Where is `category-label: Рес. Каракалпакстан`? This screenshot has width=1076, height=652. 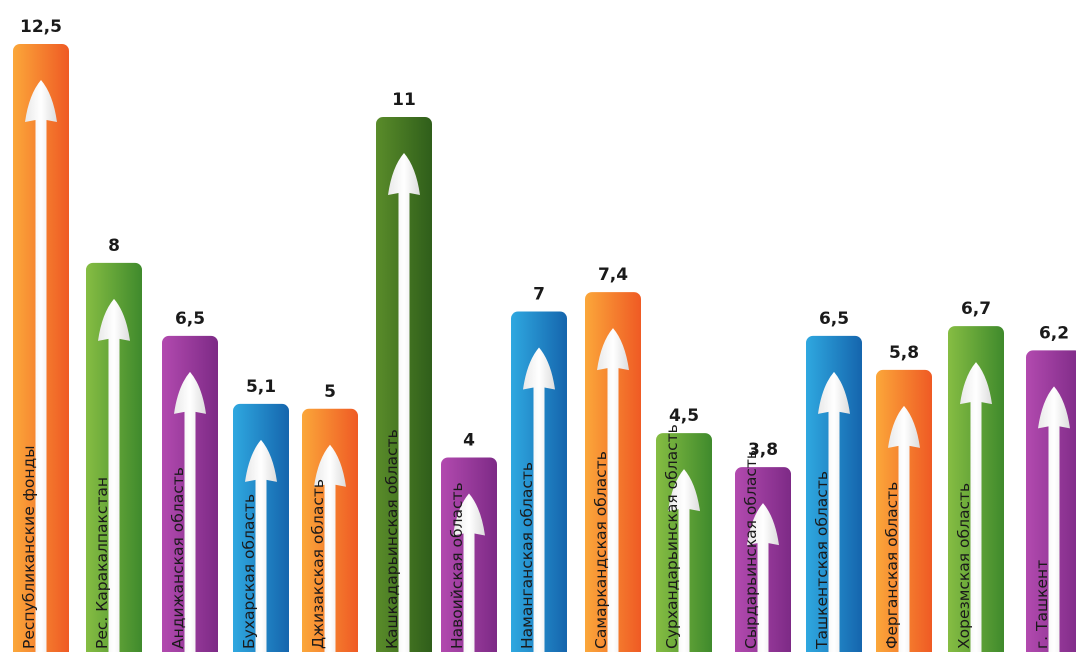
category-label: Рес. Каракалпакстан is located at coordinates (102, 563).